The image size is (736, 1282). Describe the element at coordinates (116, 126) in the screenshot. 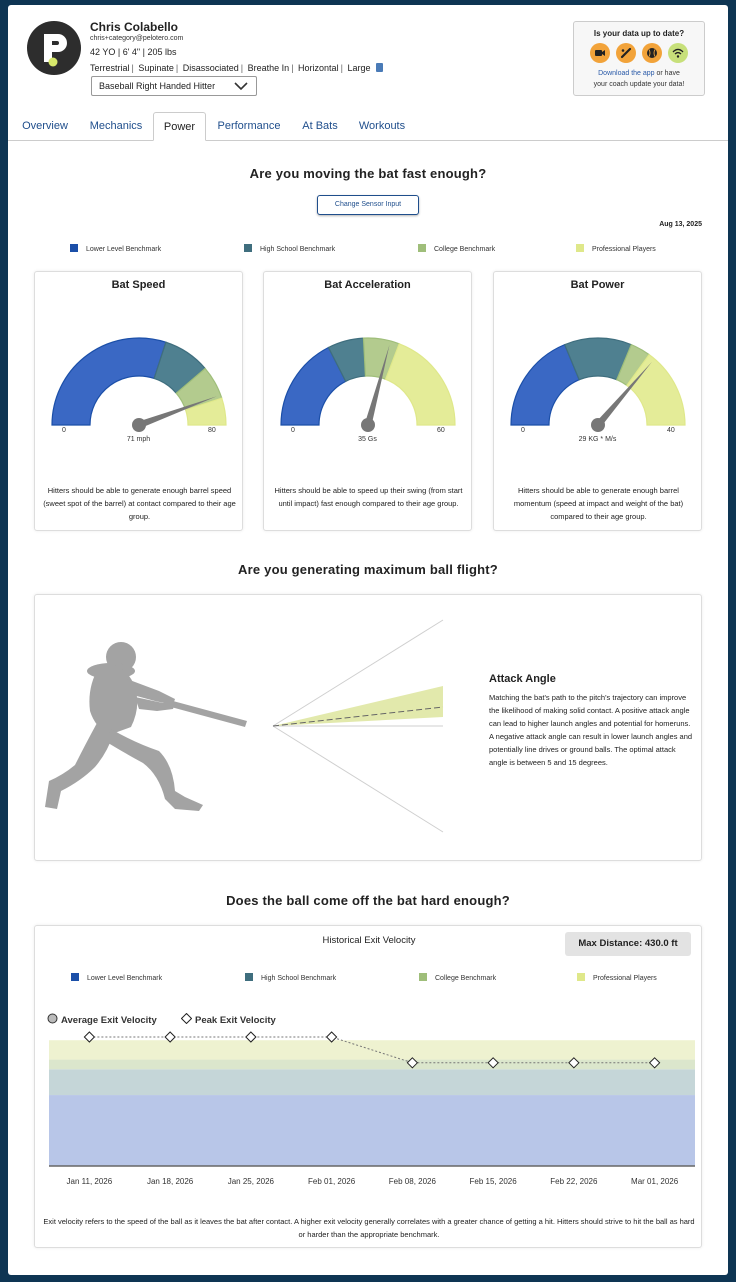

I see `tab-mechanics: Mechanics` at that location.